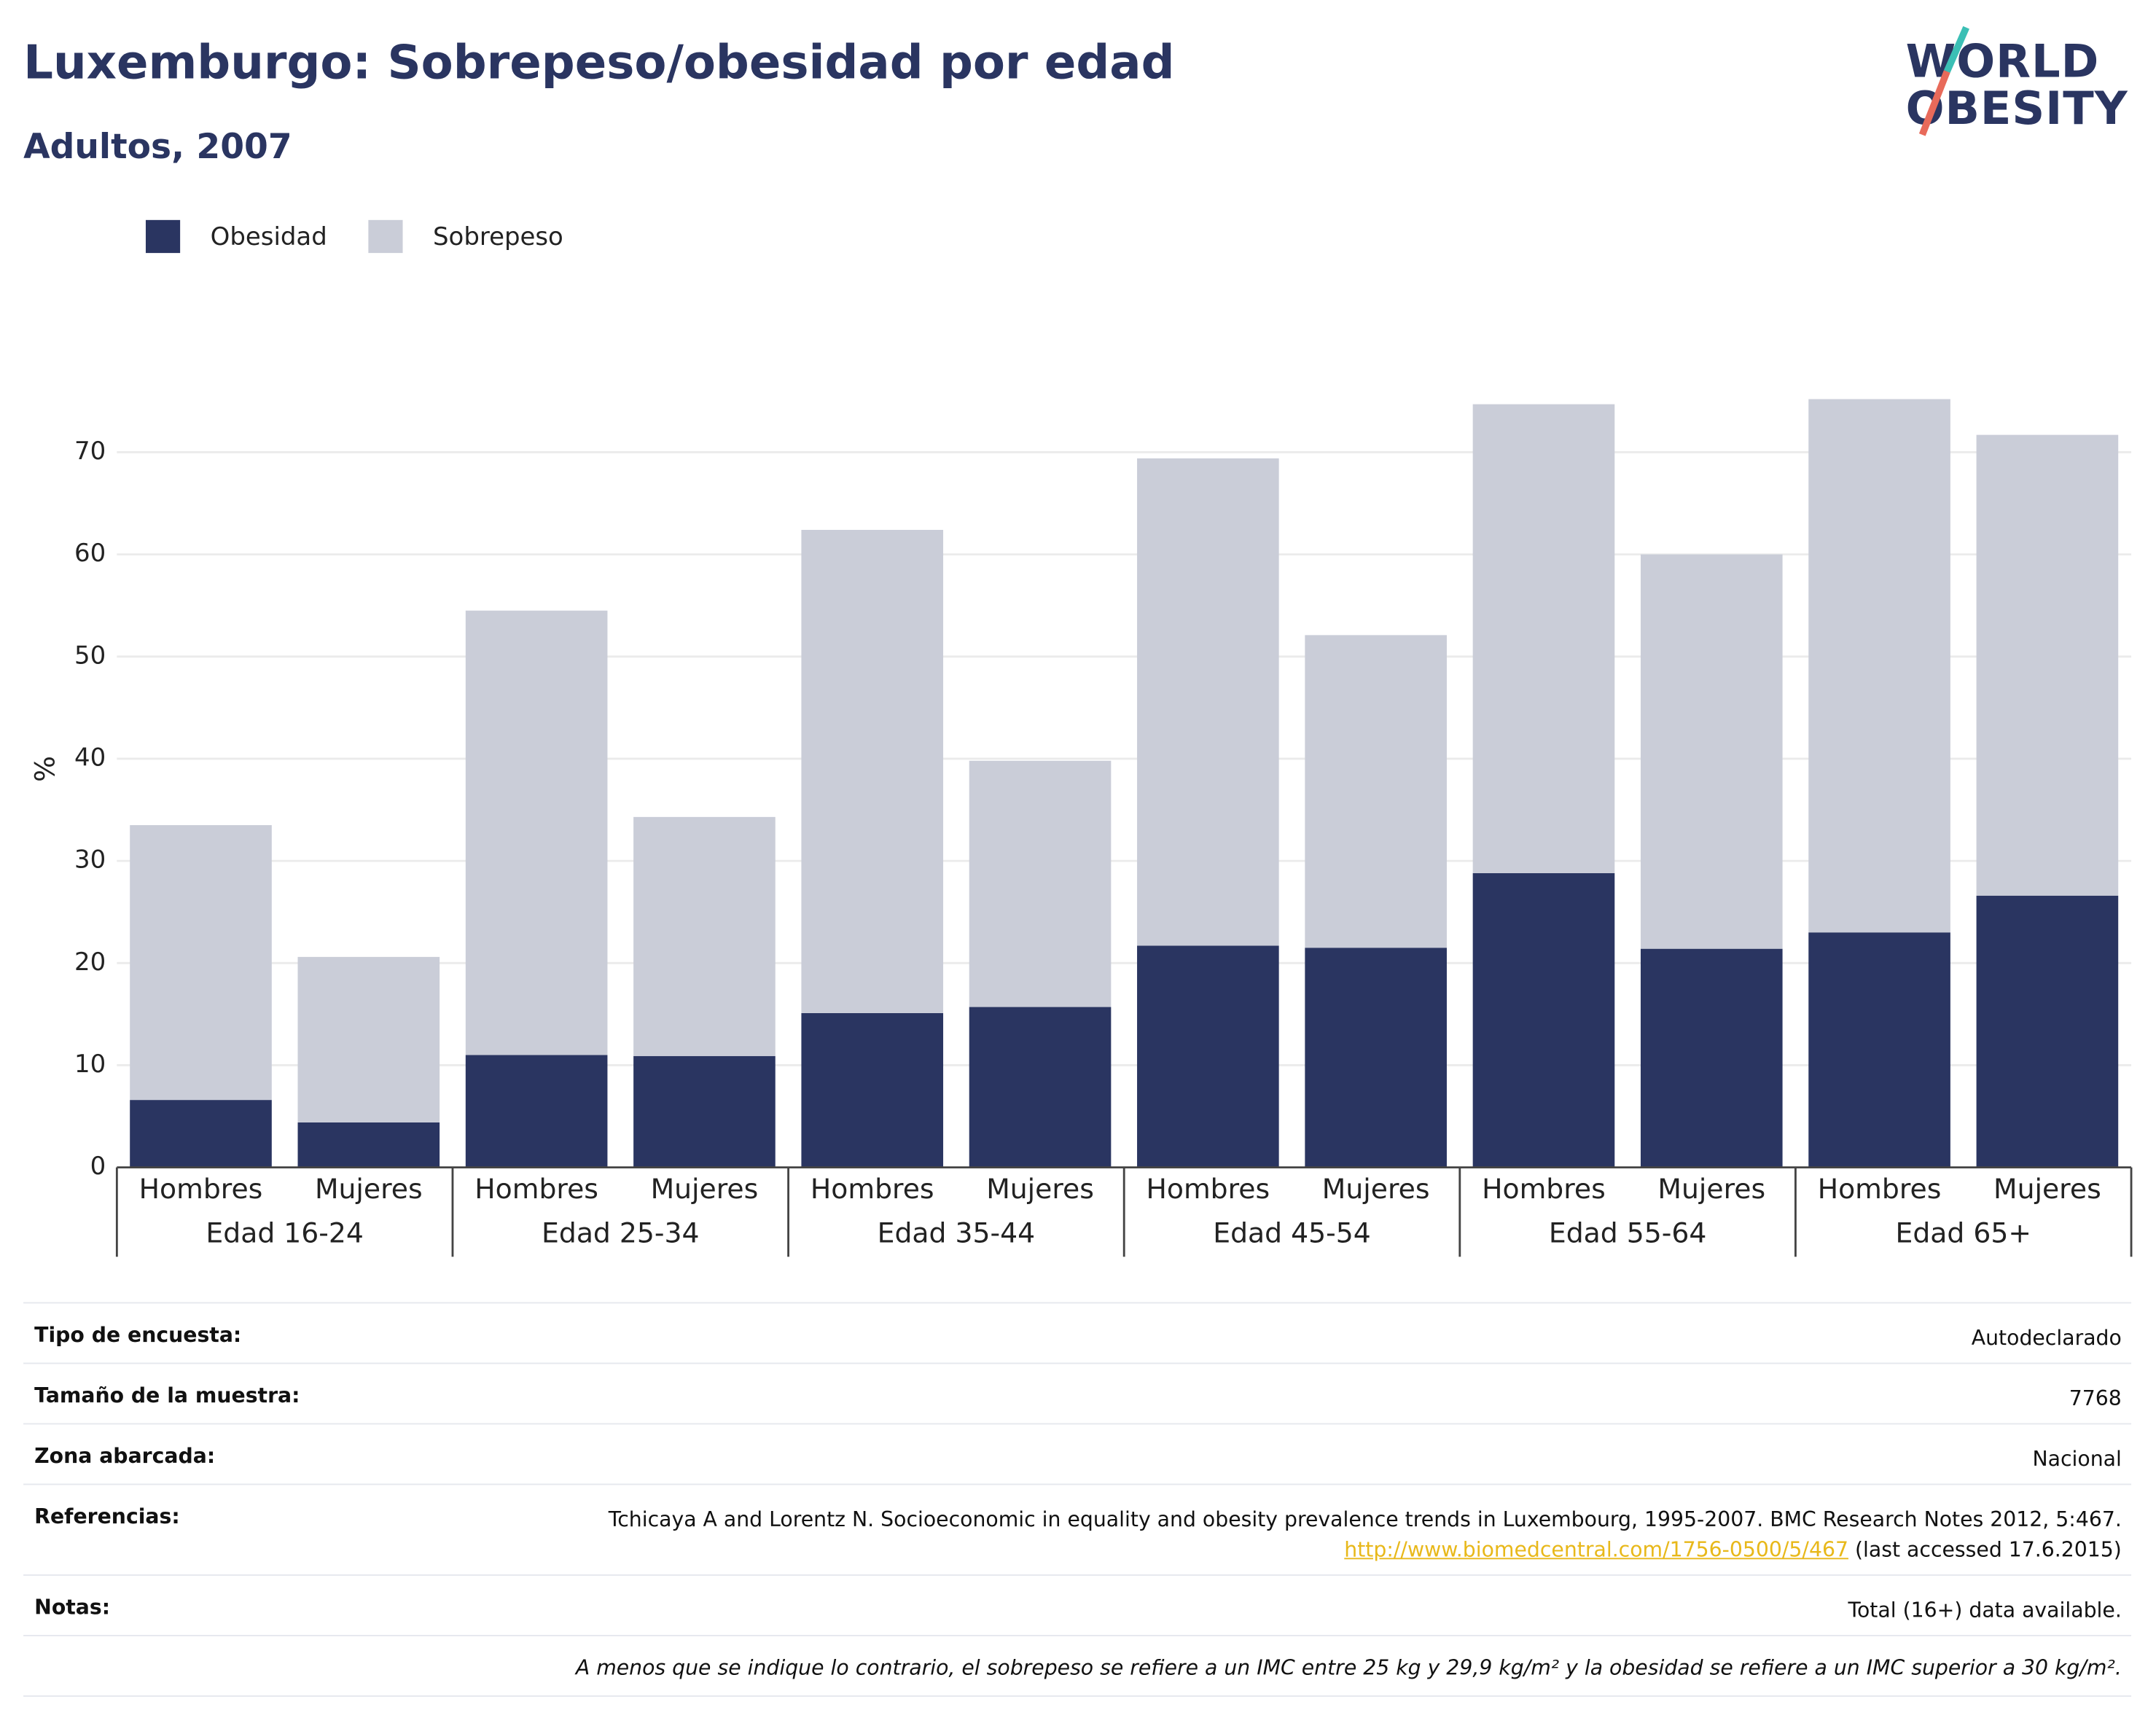 The image size is (2156, 1734). What do you see at coordinates (1331, 1459) in the screenshot?
I see `info-value: Nacional` at bounding box center [1331, 1459].